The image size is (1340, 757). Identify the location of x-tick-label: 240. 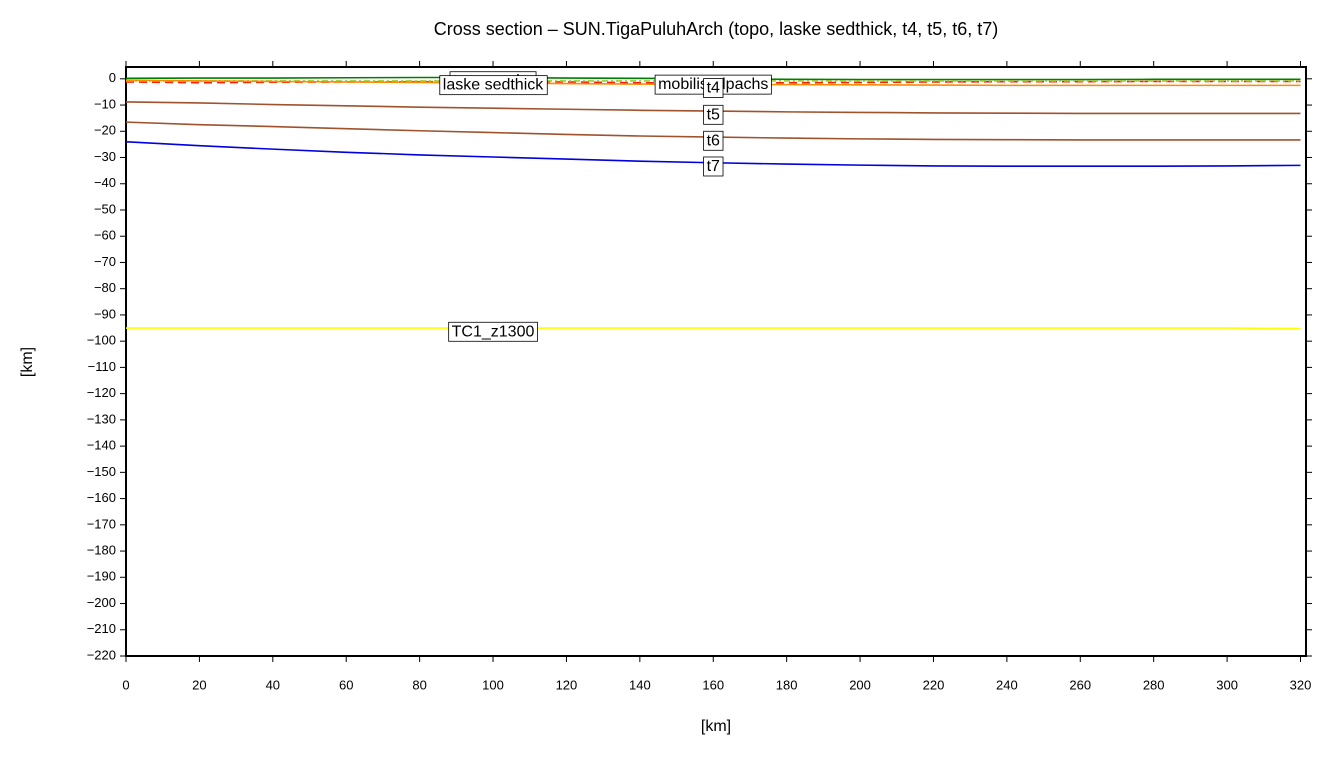
(1007, 684).